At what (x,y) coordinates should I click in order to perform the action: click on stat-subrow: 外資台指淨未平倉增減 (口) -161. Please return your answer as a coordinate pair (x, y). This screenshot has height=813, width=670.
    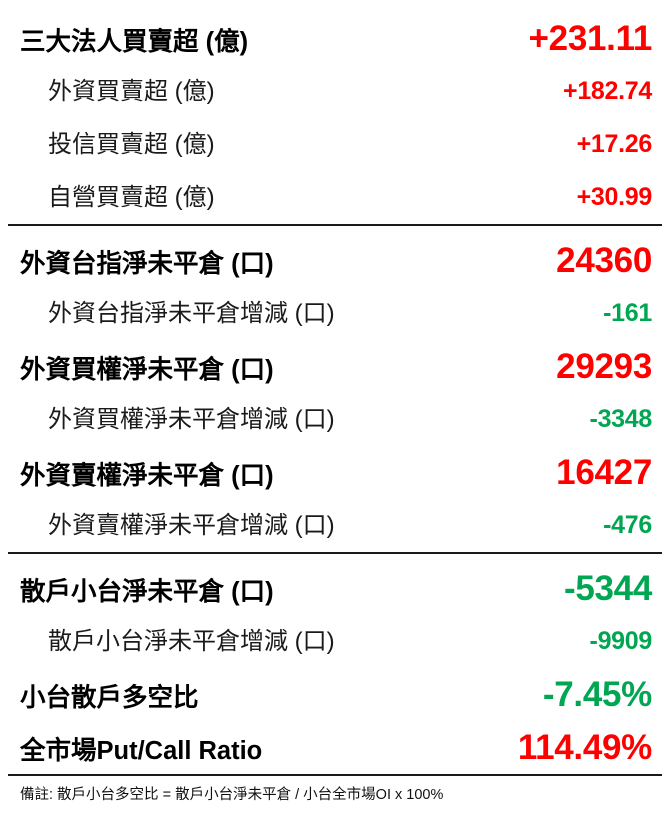
    Looking at the image, I should click on (335, 313).